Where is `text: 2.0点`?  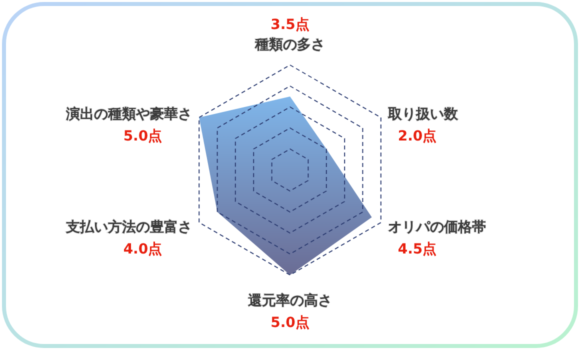 text: 2.0点 is located at coordinates (417, 136).